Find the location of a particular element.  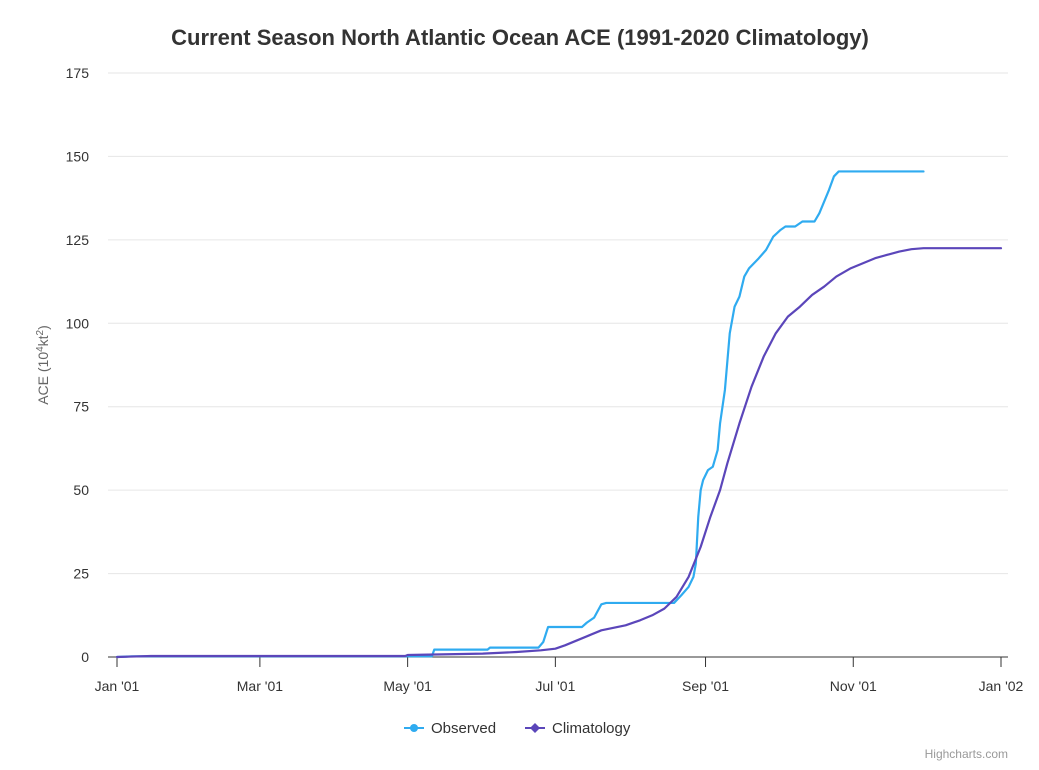

y-tick-label: 0 is located at coordinates (85, 657).